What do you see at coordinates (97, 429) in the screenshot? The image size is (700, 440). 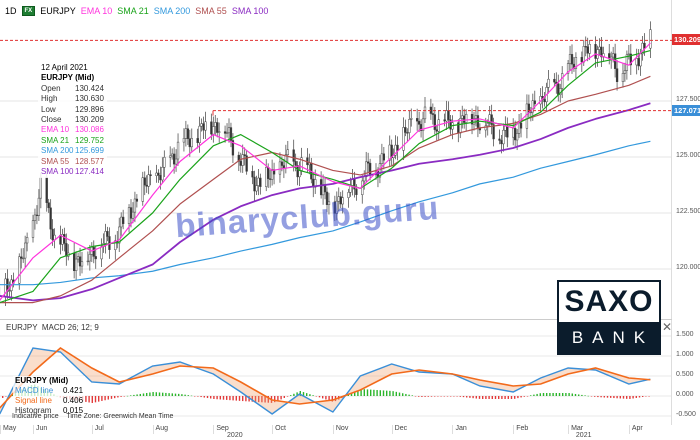 I see `x-tick-label: Jul` at bounding box center [97, 429].